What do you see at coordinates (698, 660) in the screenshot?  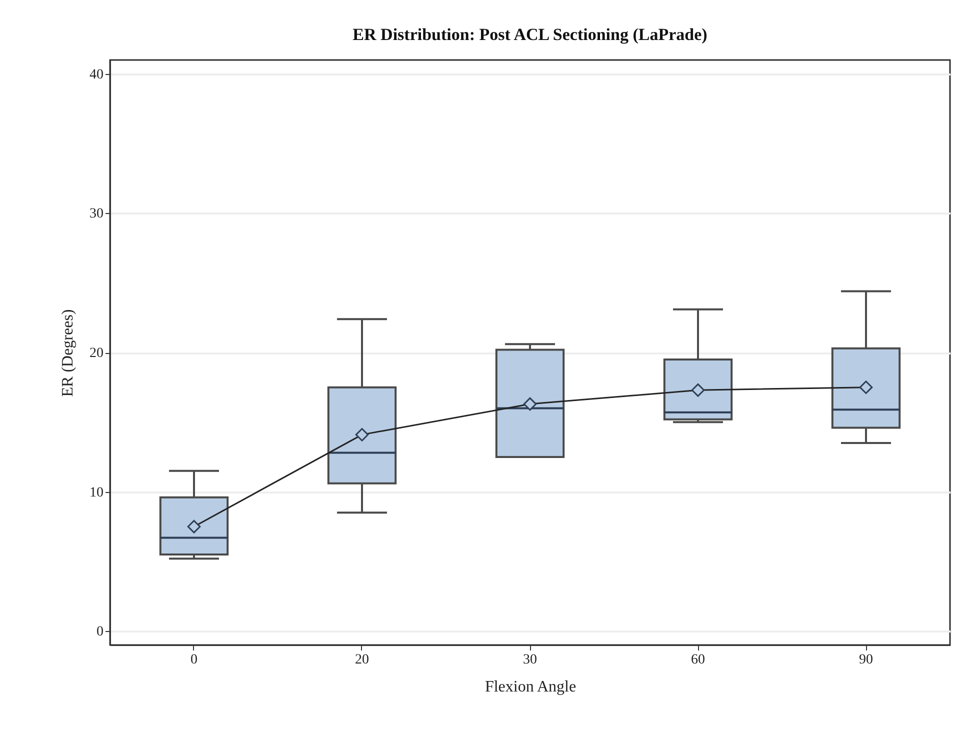 I see `x-tick-label: 60` at bounding box center [698, 660].